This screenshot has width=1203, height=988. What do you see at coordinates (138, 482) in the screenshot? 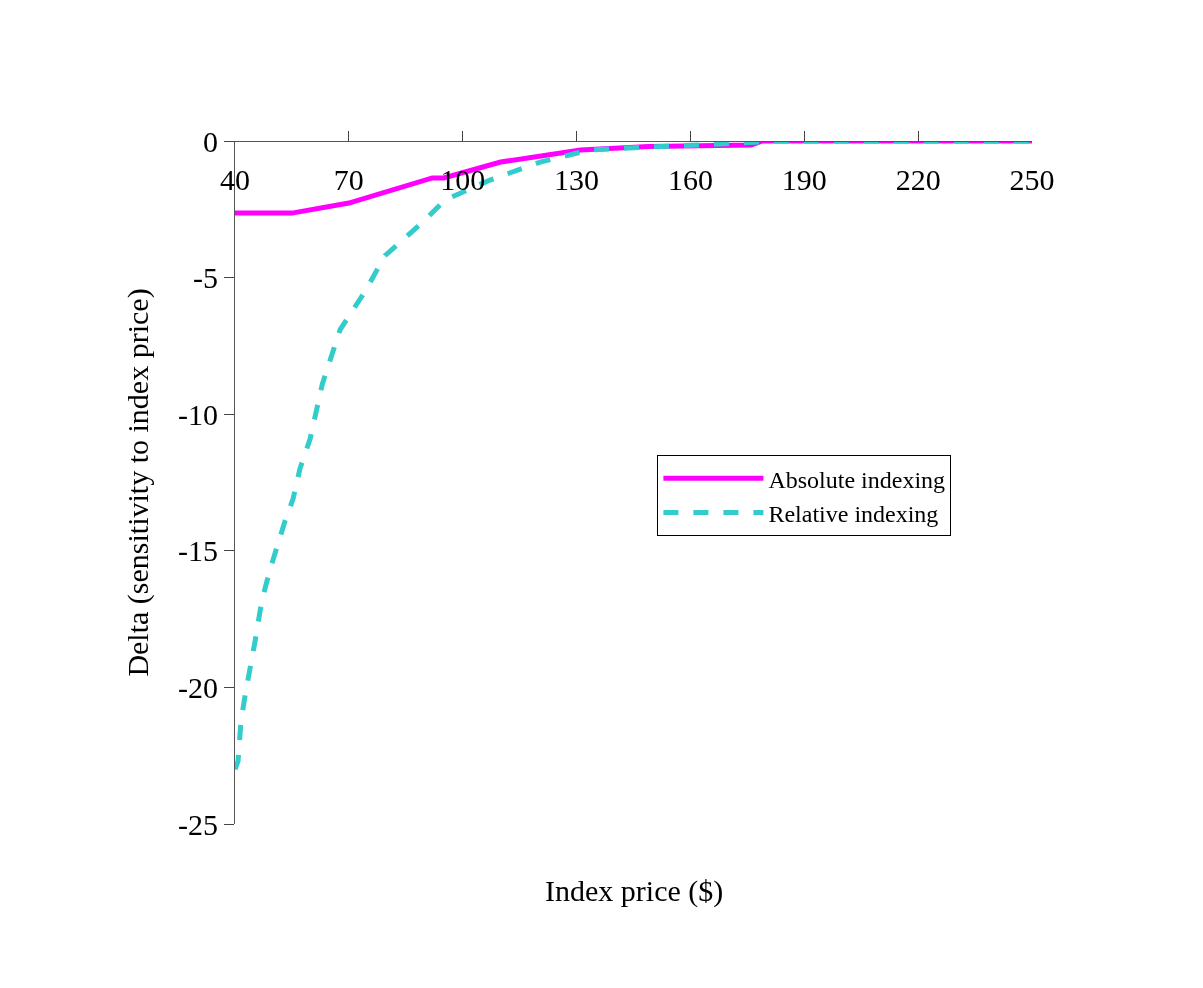
I see `y-axis-title: Delta (sensitivity to index price)` at bounding box center [138, 482].